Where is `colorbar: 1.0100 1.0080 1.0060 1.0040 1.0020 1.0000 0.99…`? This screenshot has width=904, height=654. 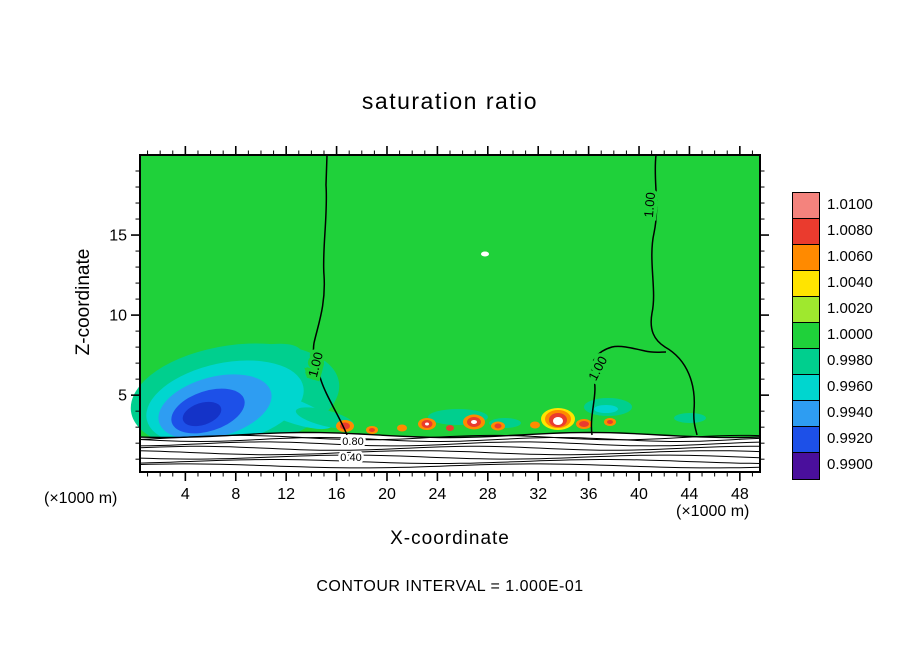 colorbar: 1.0100 1.0080 1.0060 1.0040 1.0020 1.0000 0.99… is located at coordinates (832, 336).